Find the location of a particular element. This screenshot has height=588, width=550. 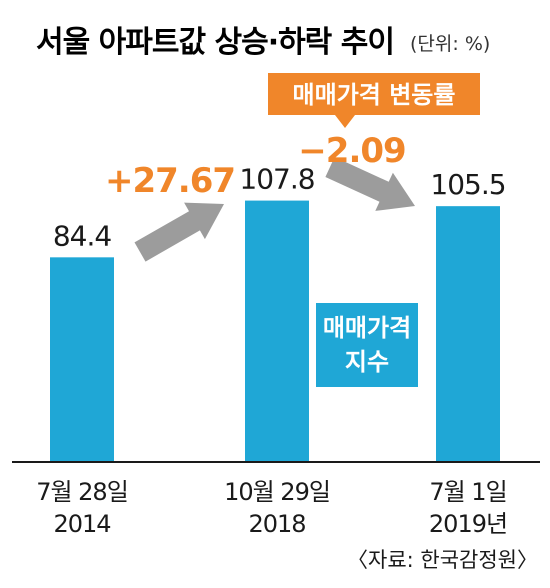

down-arrow is located at coordinates (370, 184).